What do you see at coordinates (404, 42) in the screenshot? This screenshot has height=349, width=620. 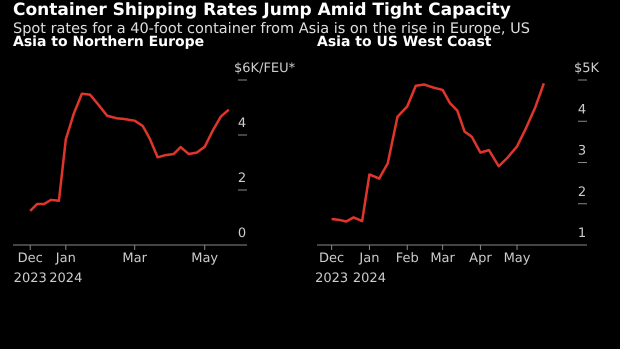 I see `chart-title: Asia to US West Coast` at bounding box center [404, 42].